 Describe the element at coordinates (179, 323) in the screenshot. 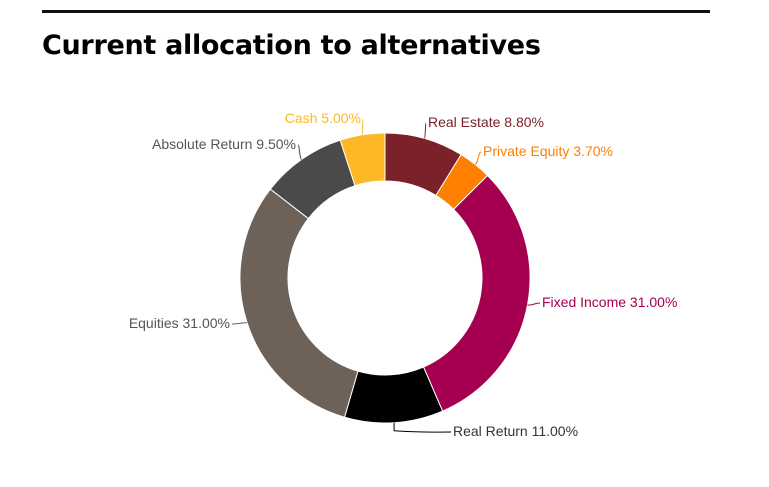

I see `label-equities: Equities 31.00%` at that location.